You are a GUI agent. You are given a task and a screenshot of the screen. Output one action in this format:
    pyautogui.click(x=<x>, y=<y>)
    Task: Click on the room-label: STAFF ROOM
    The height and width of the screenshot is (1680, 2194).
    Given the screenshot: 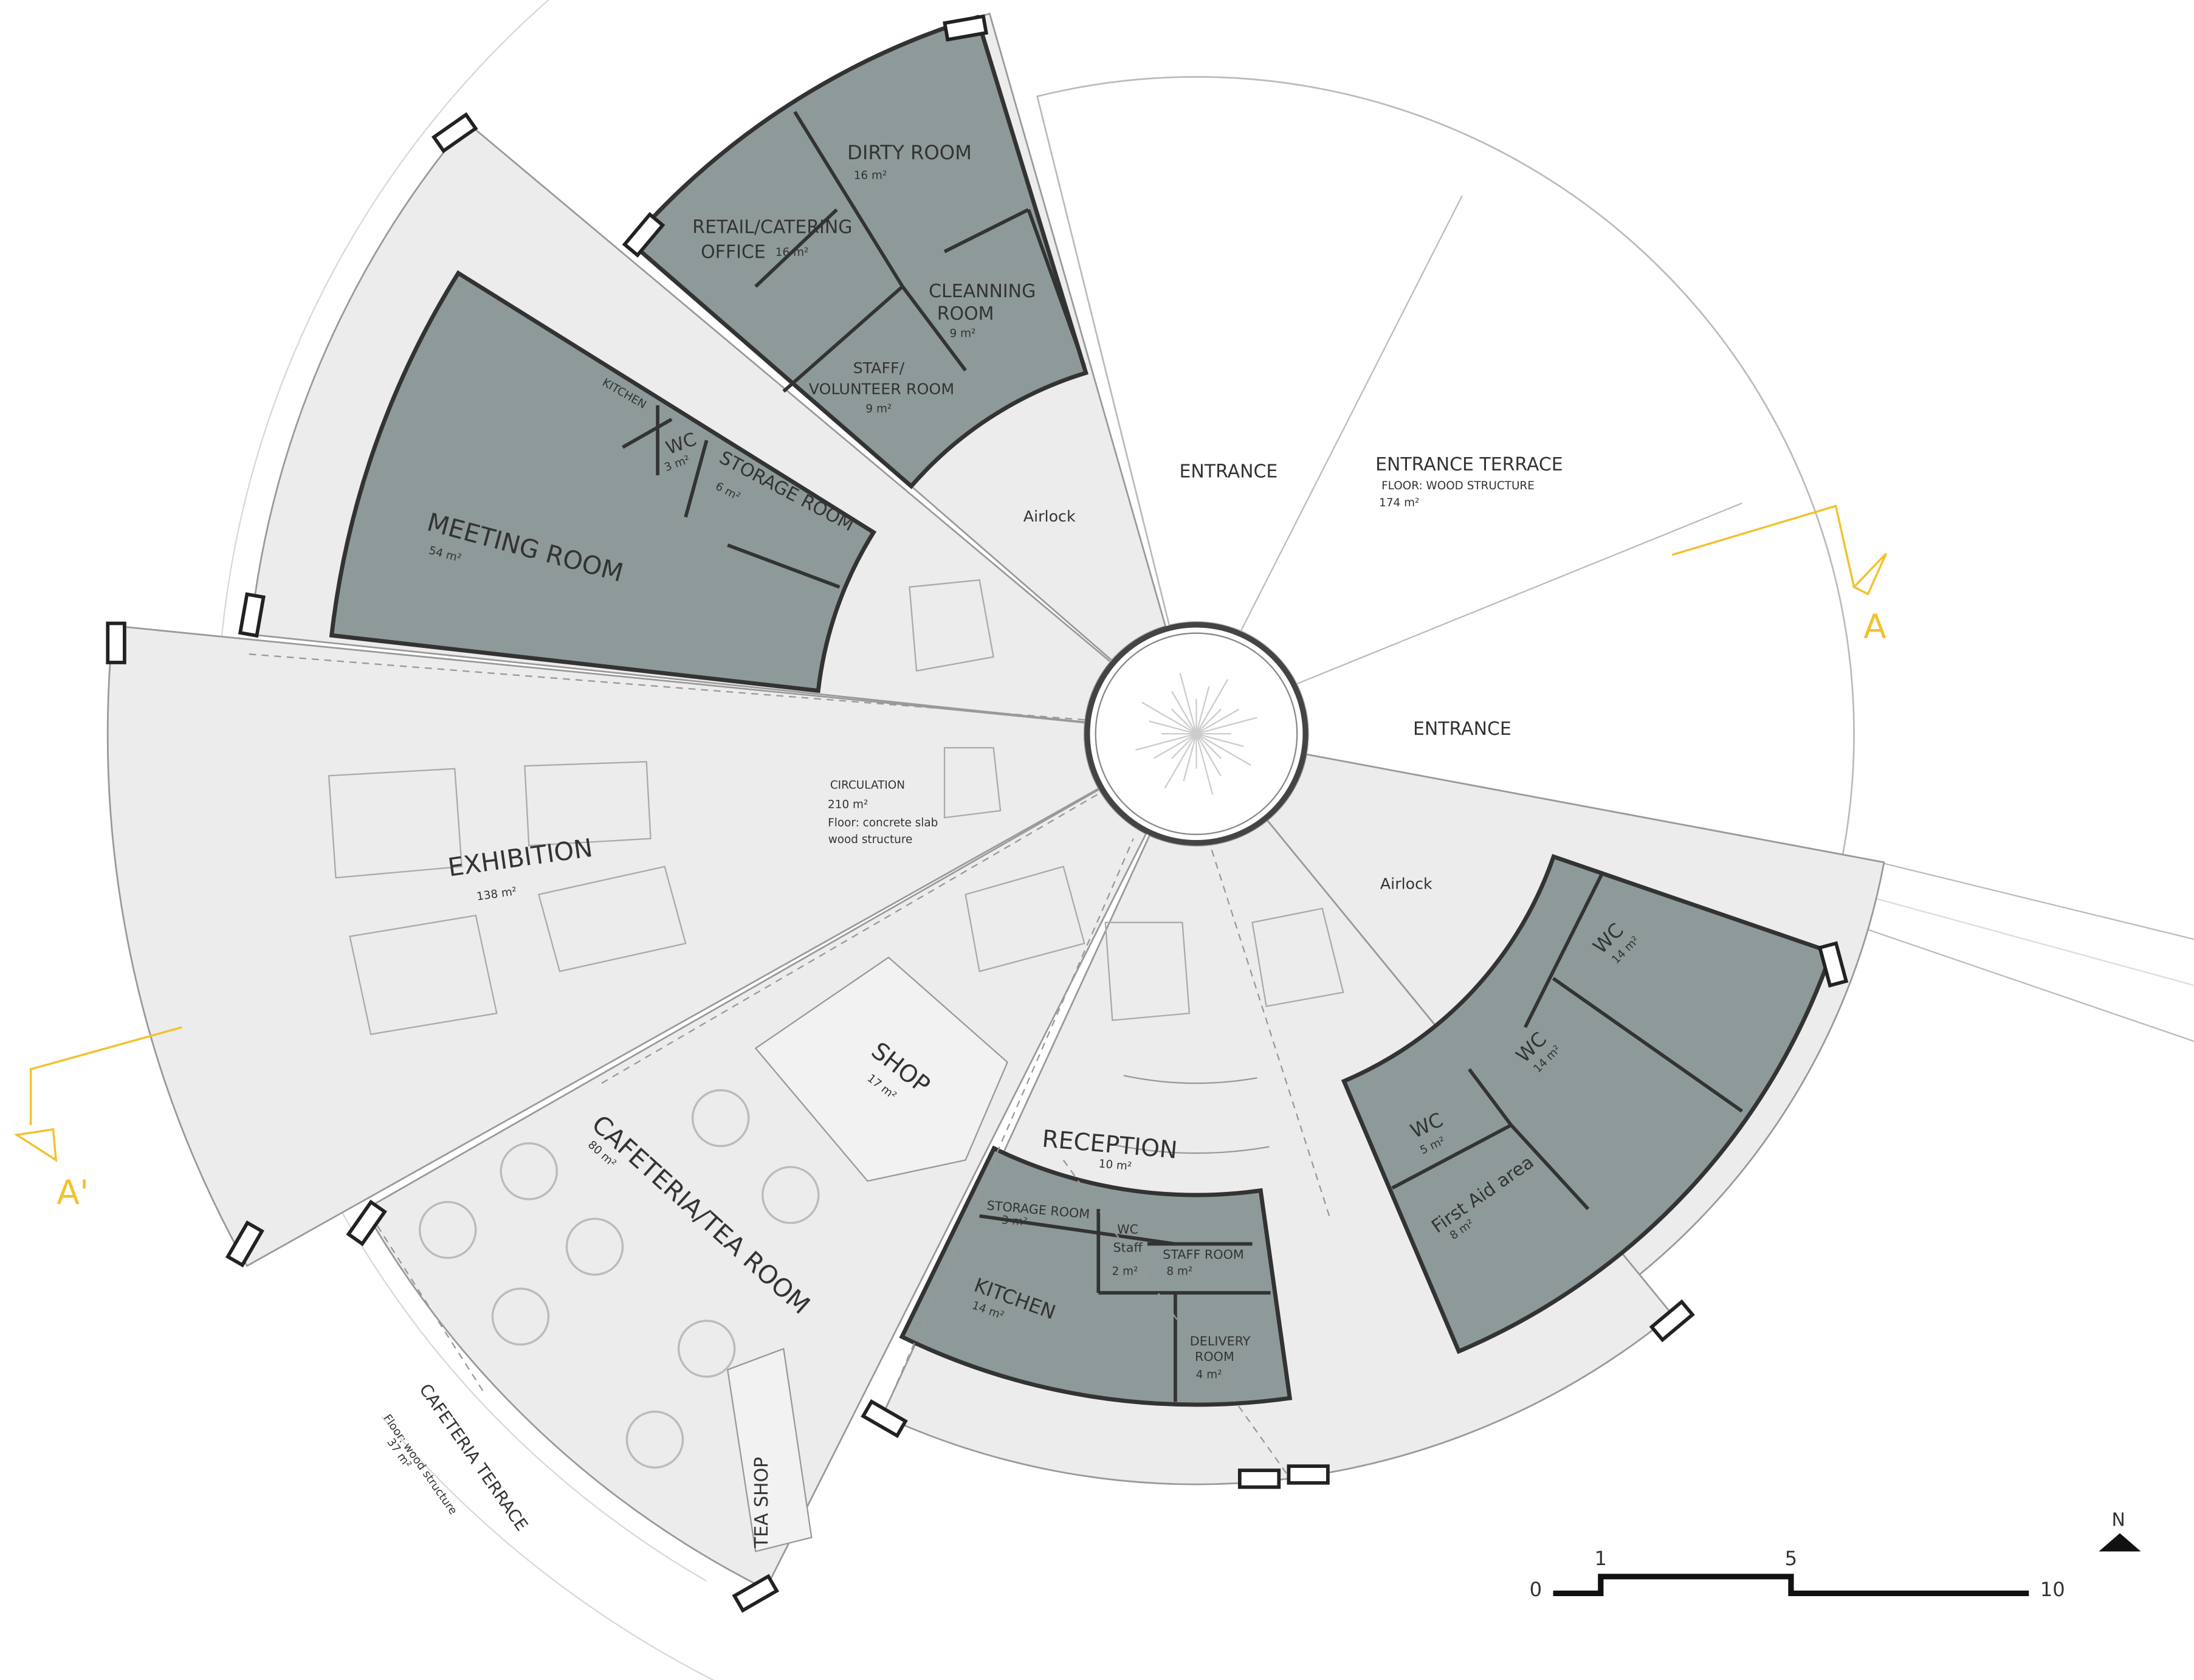 What is the action you would take?
    pyautogui.click(x=1204, y=1254)
    